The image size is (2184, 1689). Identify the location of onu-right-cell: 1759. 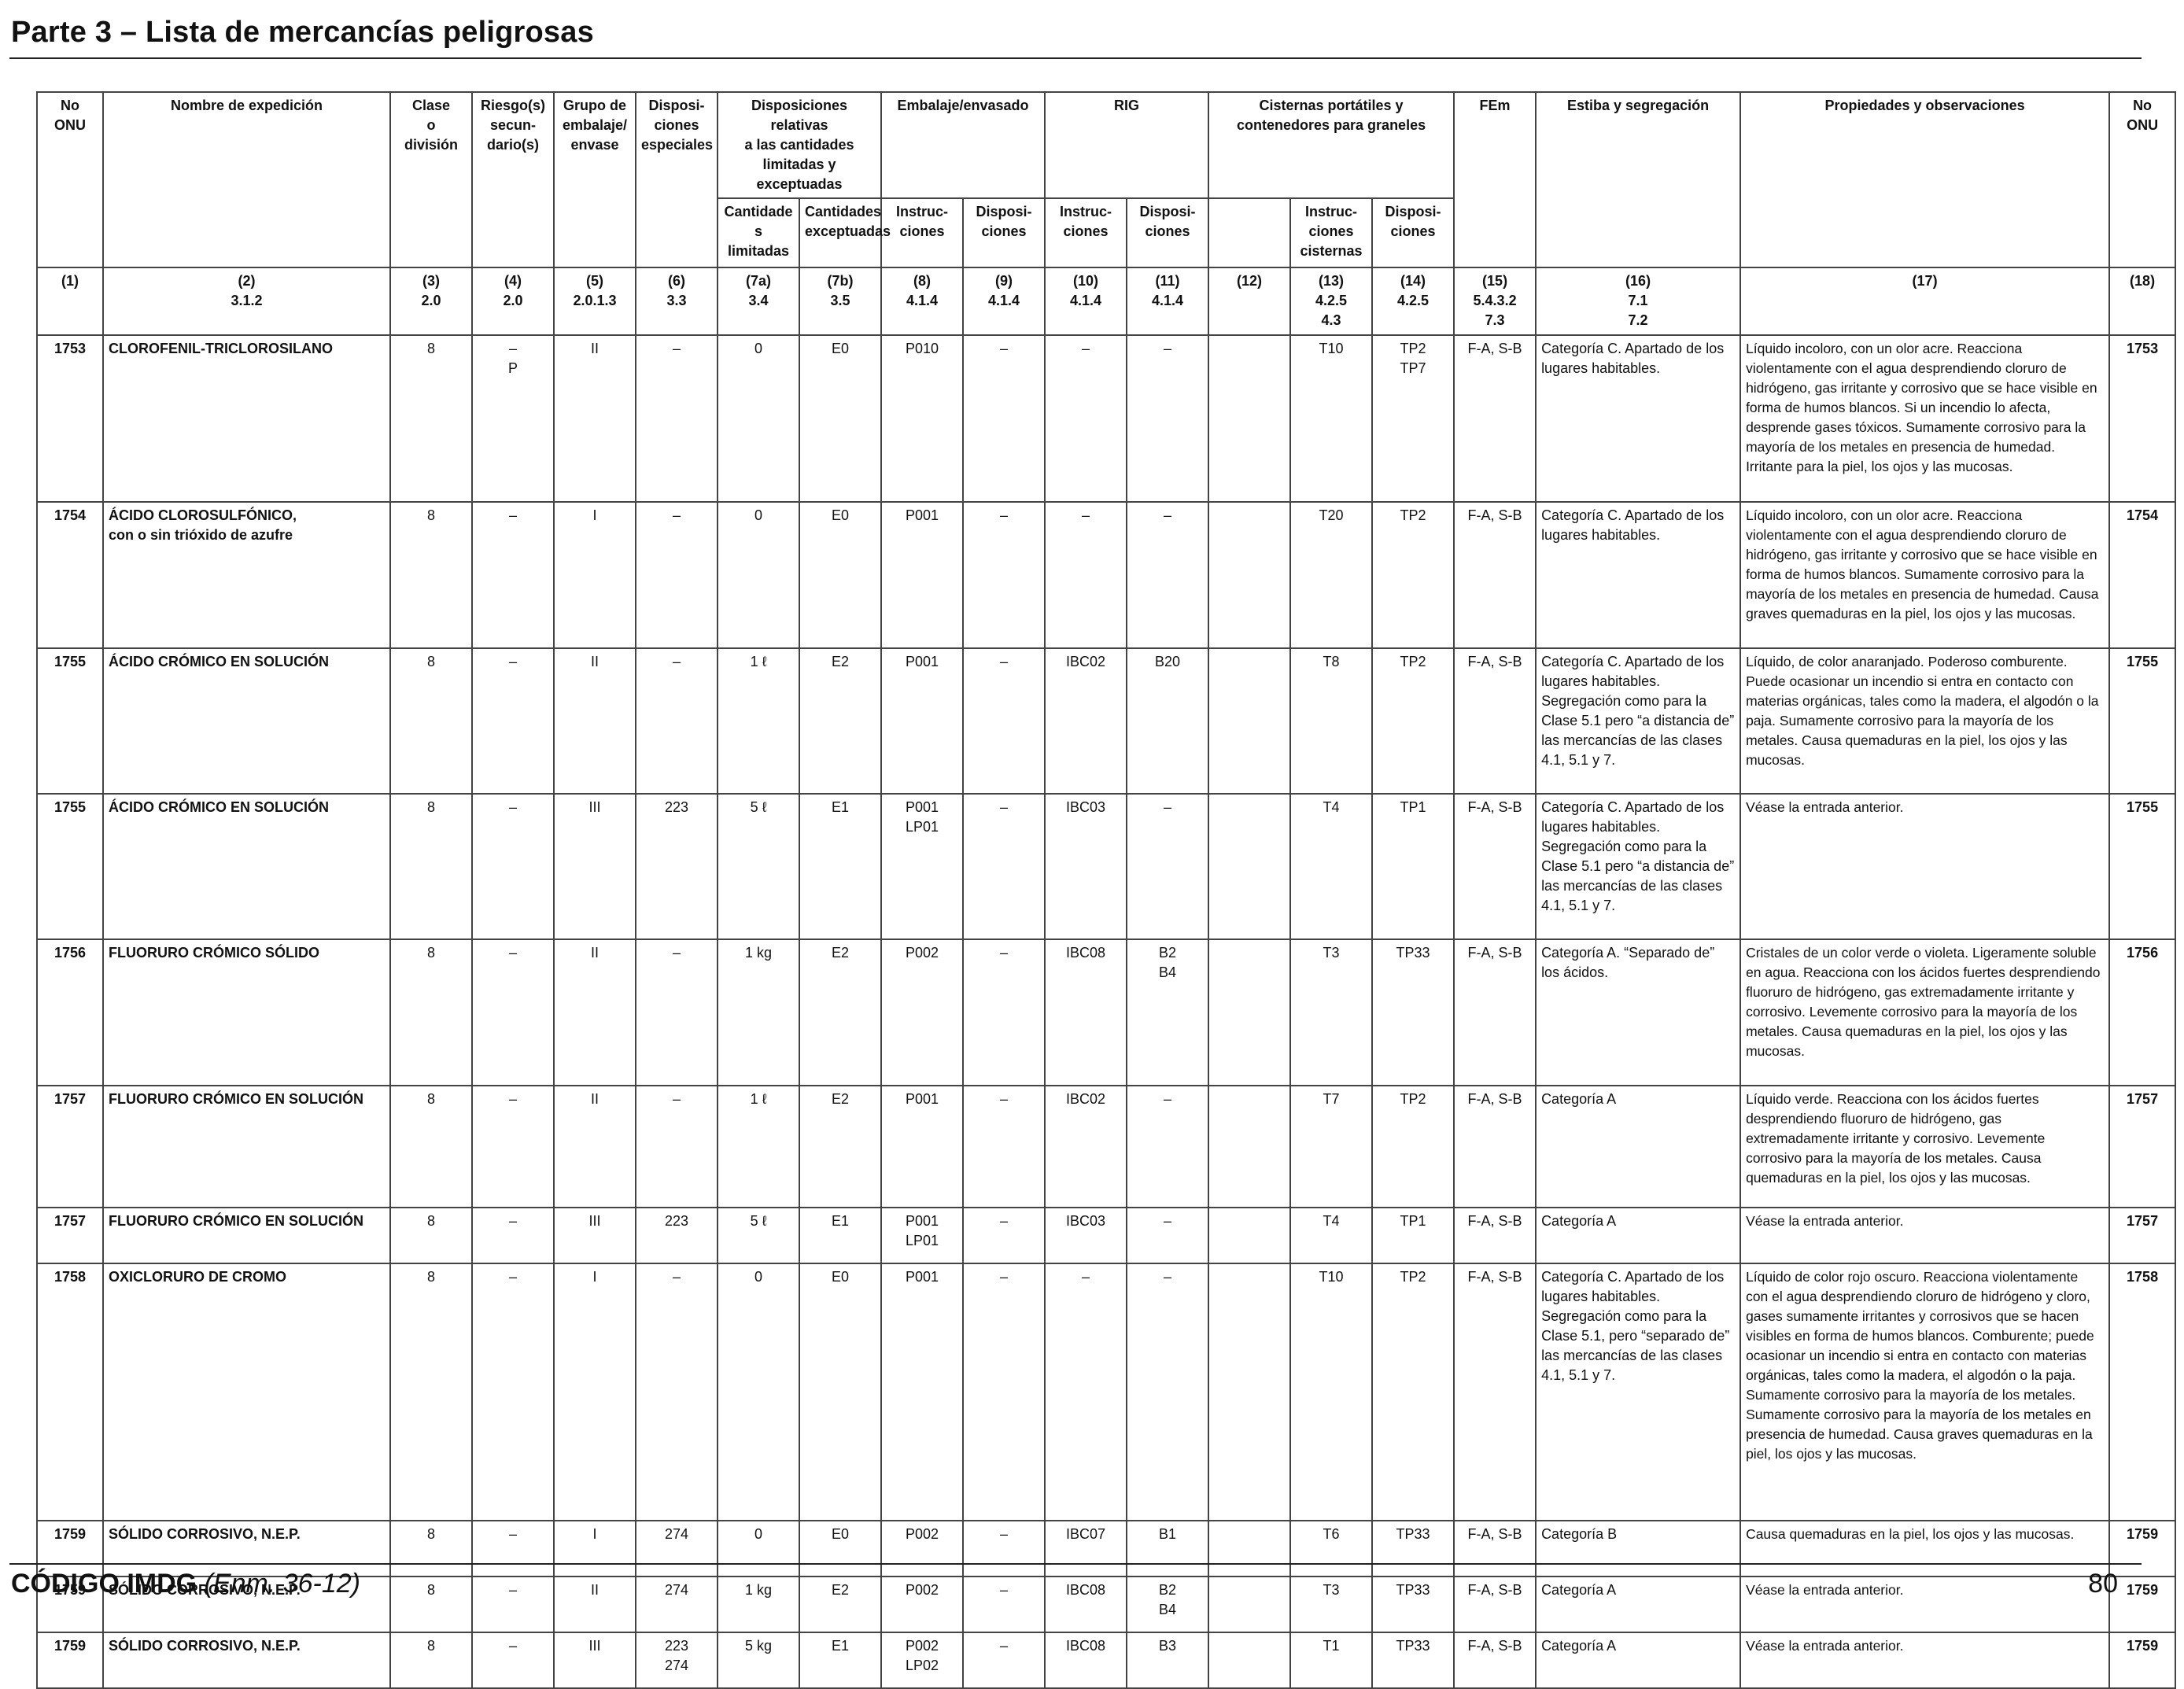
(2142, 1549).